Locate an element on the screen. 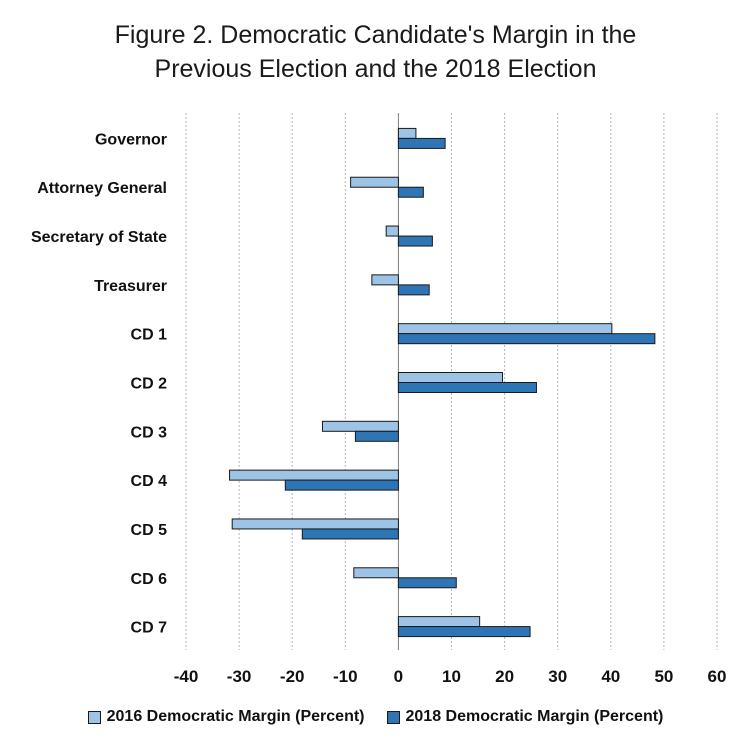  category-label-5: CD 2 is located at coordinates (149, 384).